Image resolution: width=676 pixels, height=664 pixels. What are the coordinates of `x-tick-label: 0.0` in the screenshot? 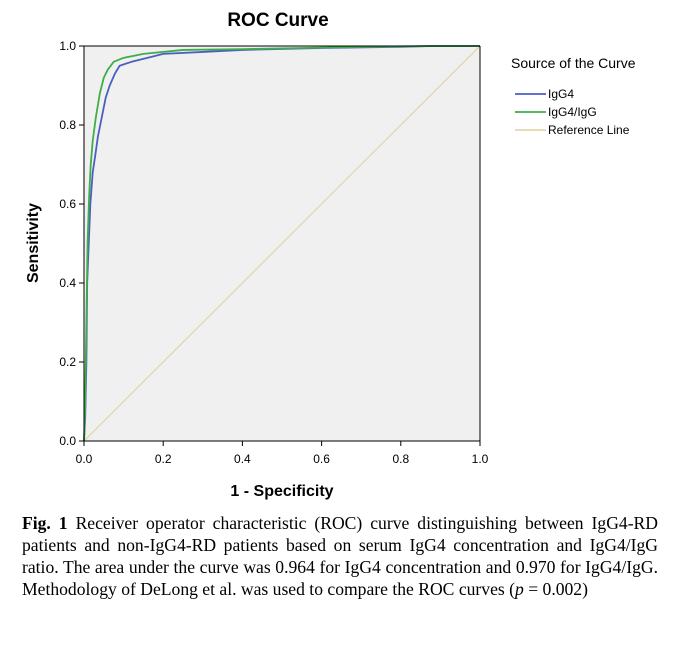 It's located at (84, 459).